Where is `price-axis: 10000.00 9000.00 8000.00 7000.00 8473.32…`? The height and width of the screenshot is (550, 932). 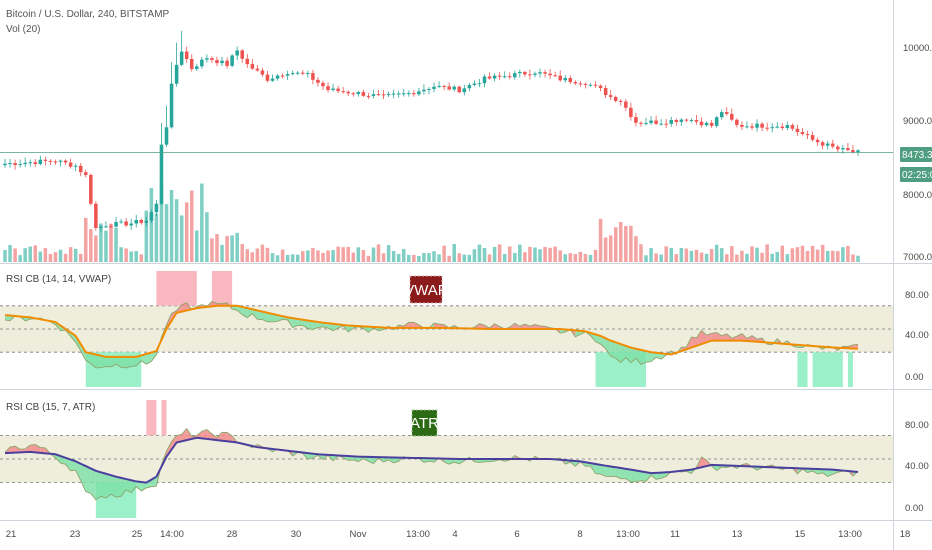 price-axis: 10000.00 9000.00 8000.00 7000.00 8473.32… is located at coordinates (916, 278).